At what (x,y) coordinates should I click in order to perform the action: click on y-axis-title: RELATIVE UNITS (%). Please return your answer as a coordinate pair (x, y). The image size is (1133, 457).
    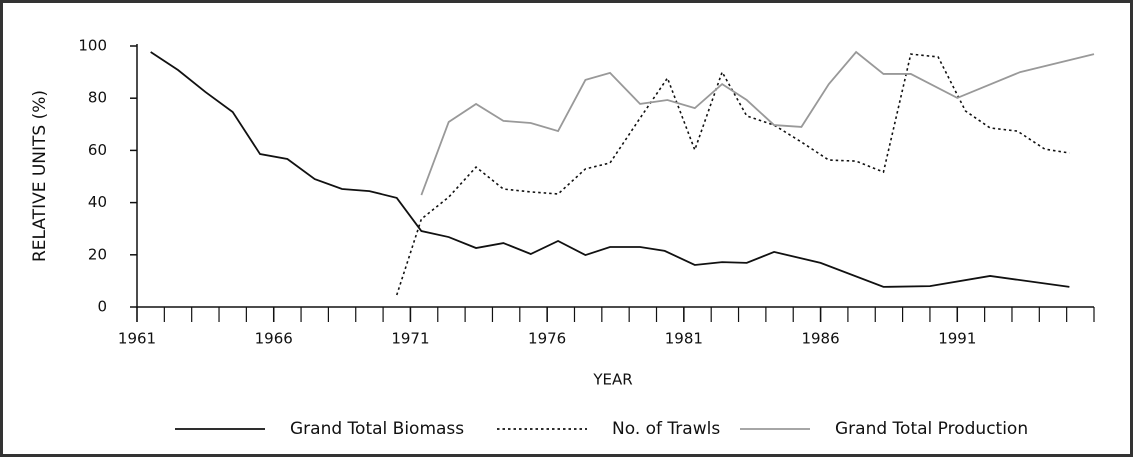
    Looking at the image, I should click on (40, 176).